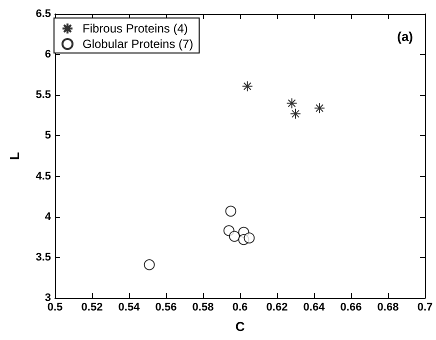  I want to click on y-tick-label: 6, so click(47, 54).